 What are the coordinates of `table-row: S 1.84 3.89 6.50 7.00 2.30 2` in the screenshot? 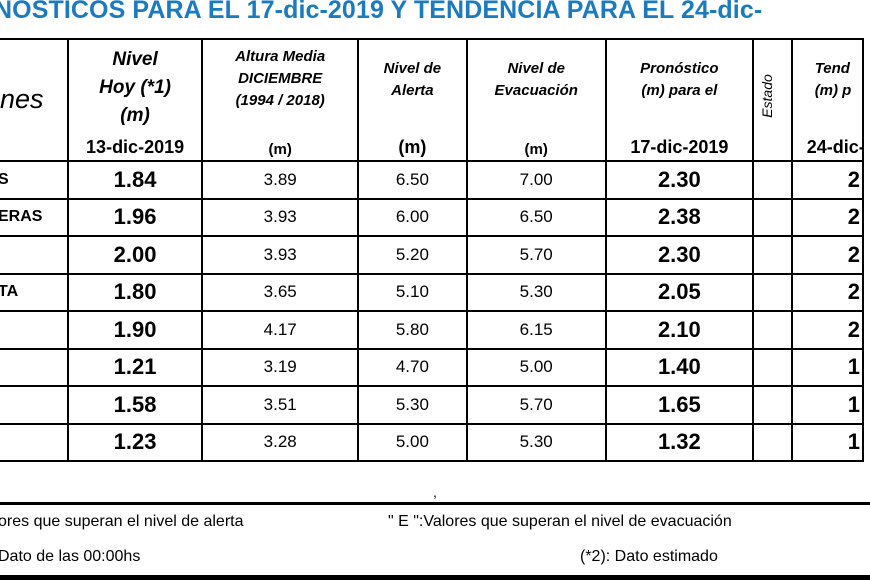 It's located at (432, 180).